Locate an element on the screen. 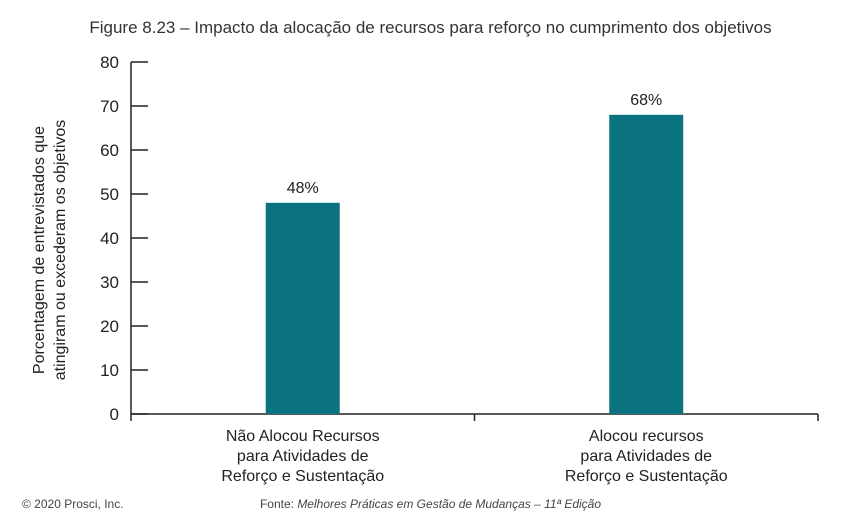 Image resolution: width=861 pixels, height=530 pixels. y-tick-label: 20 is located at coordinates (109, 326).